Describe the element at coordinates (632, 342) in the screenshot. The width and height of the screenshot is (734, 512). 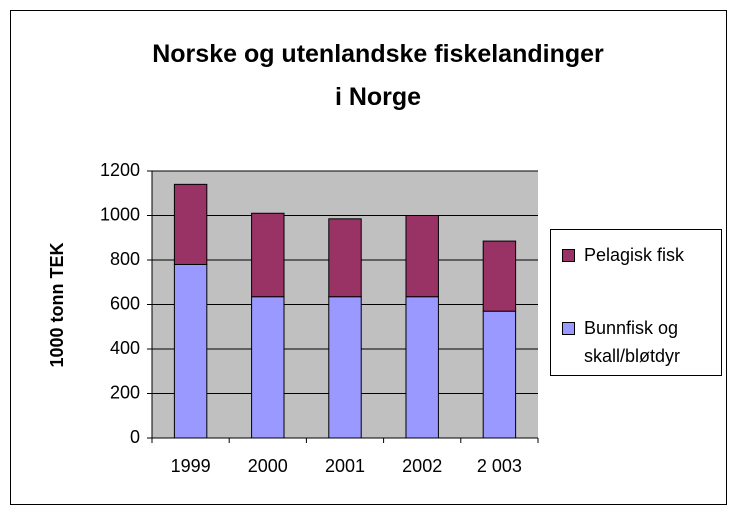
I see `legend-label: Bunnfisk og skall/bløtdyr` at that location.